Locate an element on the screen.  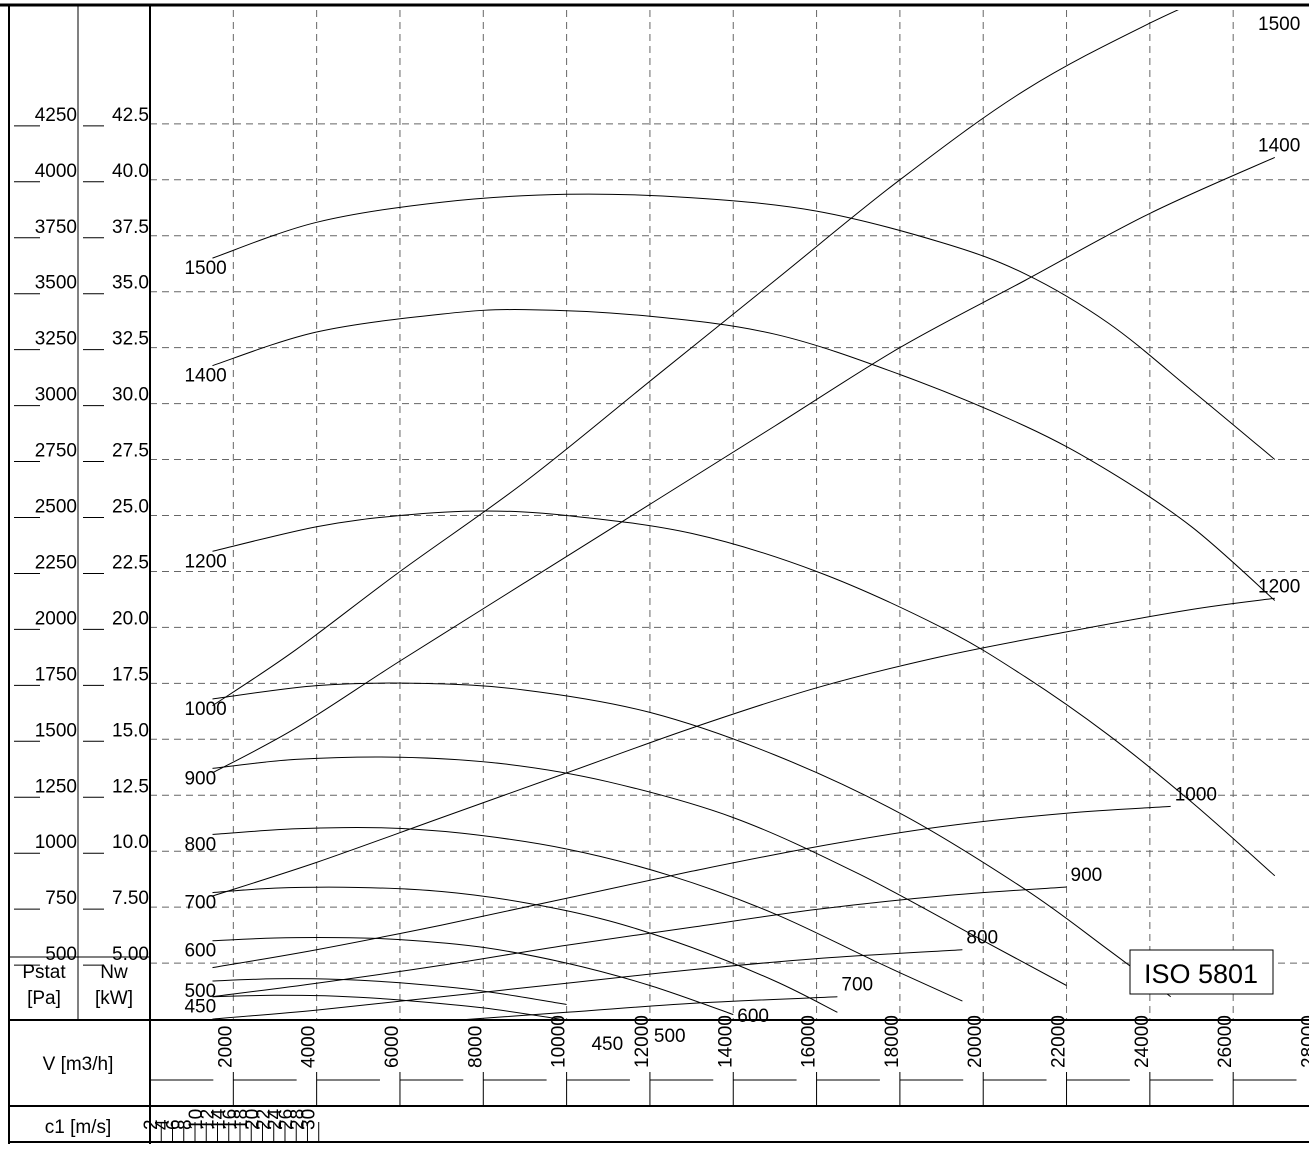
power-tick-label: 35.0 is located at coordinates (130, 283).